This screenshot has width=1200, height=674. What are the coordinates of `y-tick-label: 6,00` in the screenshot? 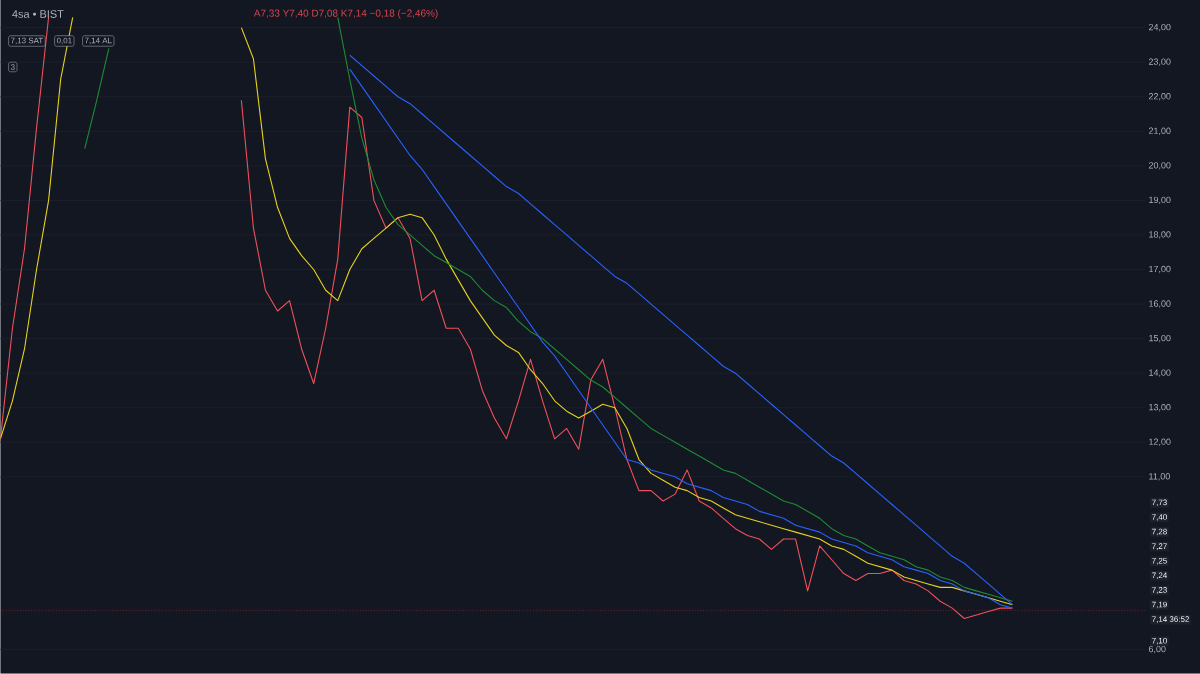 It's located at (1157, 650).